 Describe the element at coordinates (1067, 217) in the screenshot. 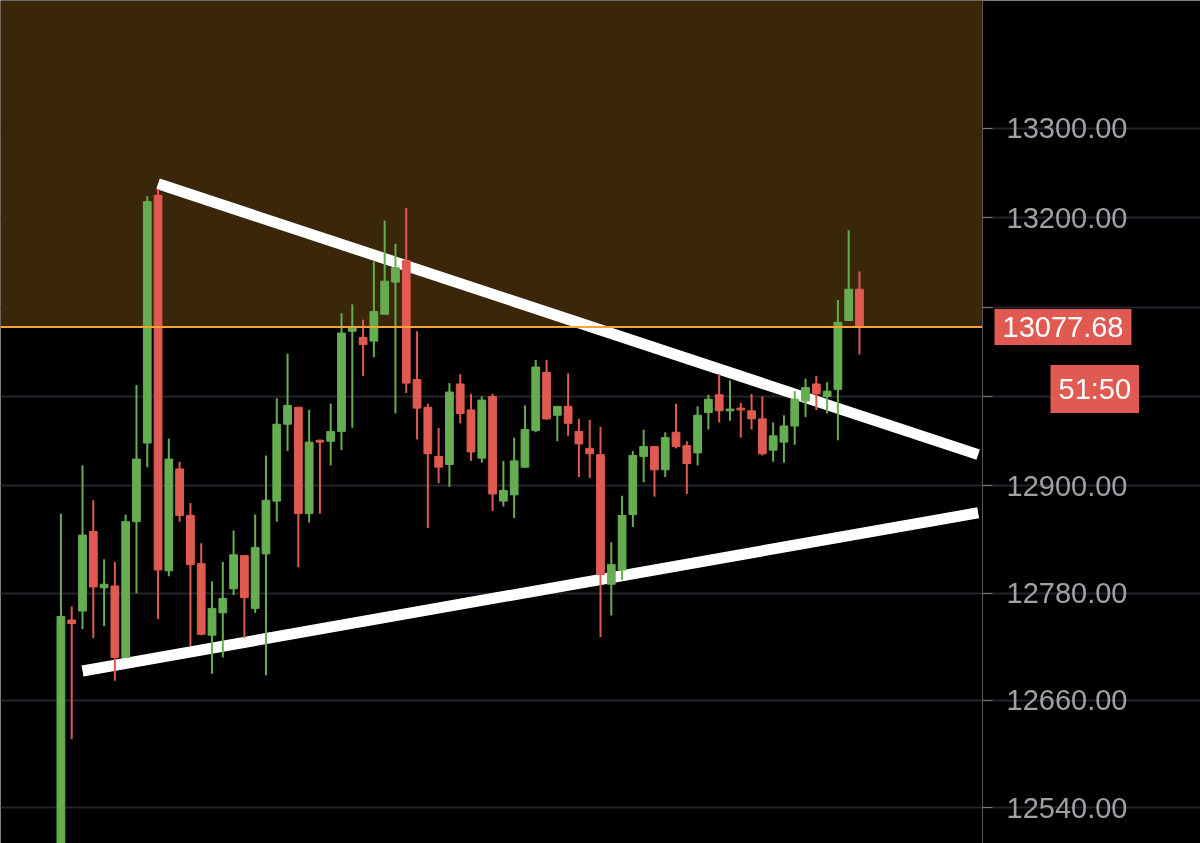

I see `y-tick-label: 13200.00` at that location.